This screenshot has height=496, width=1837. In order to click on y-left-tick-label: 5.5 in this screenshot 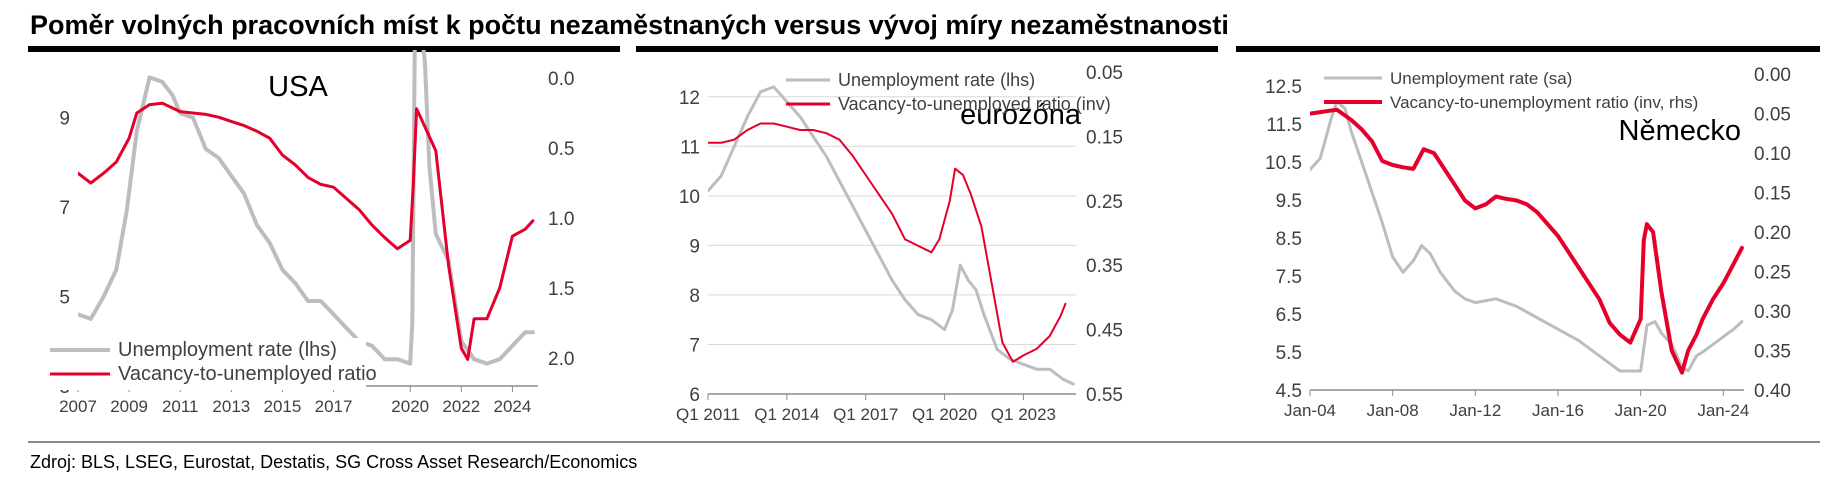, I will do `click(1289, 353)`.